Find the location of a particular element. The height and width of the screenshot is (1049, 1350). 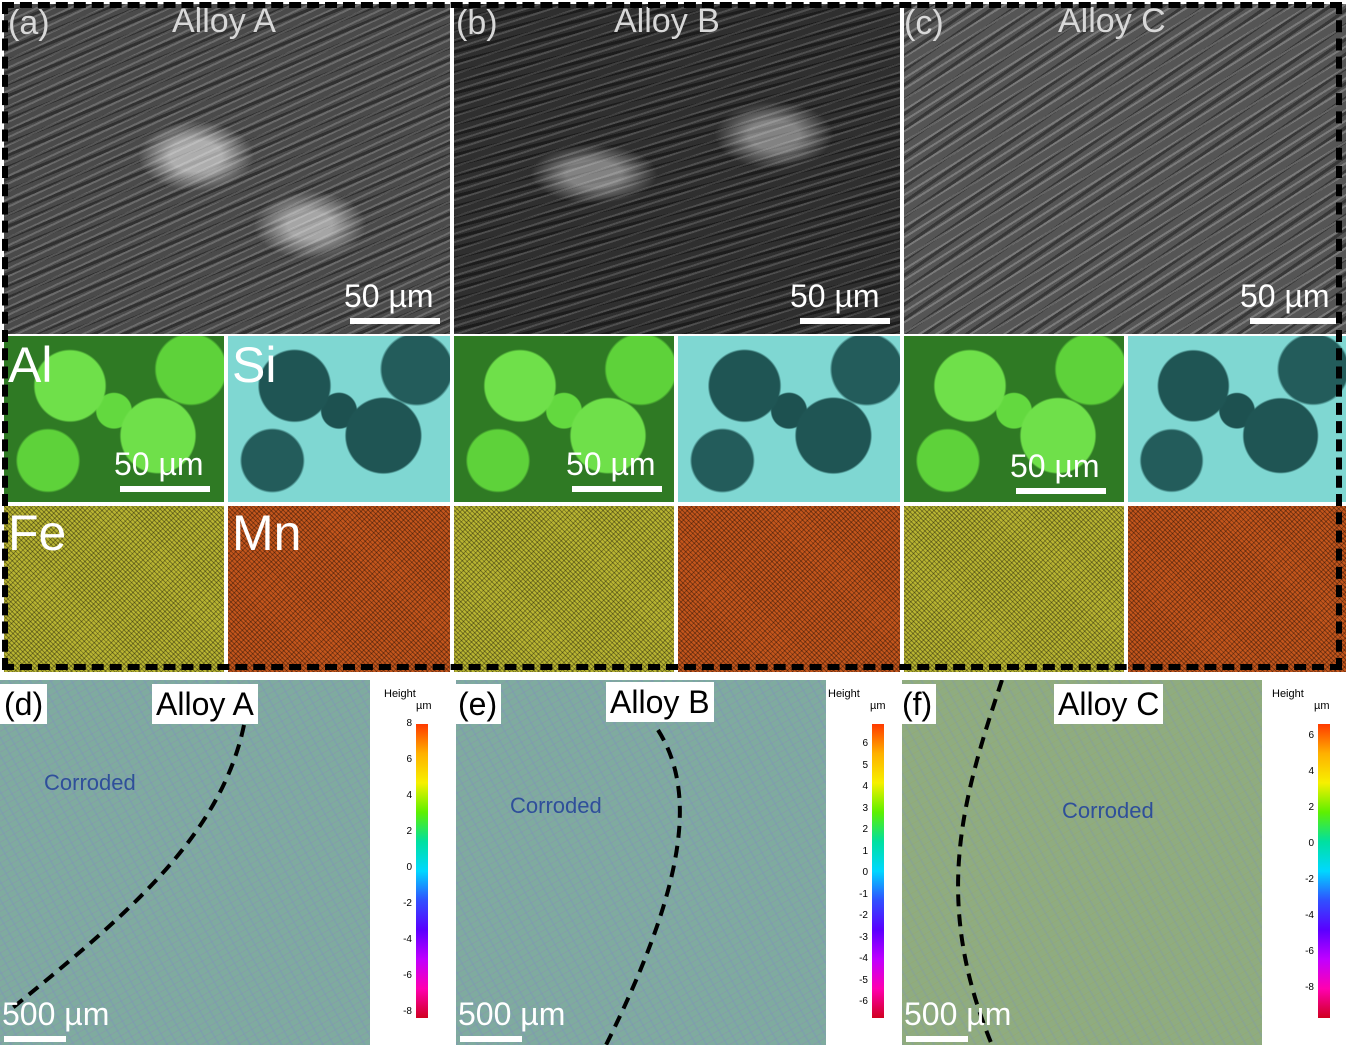

scale-bar-a is located at coordinates (395, 321).